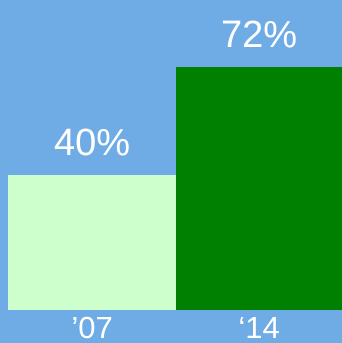  I want to click on x-tick-label-1: ‘14, so click(258, 326).